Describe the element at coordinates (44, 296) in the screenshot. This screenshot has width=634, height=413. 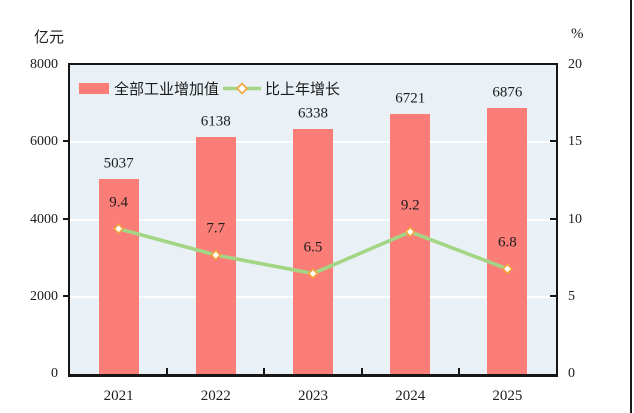
I see `left-axis-tick-label: 2000` at that location.